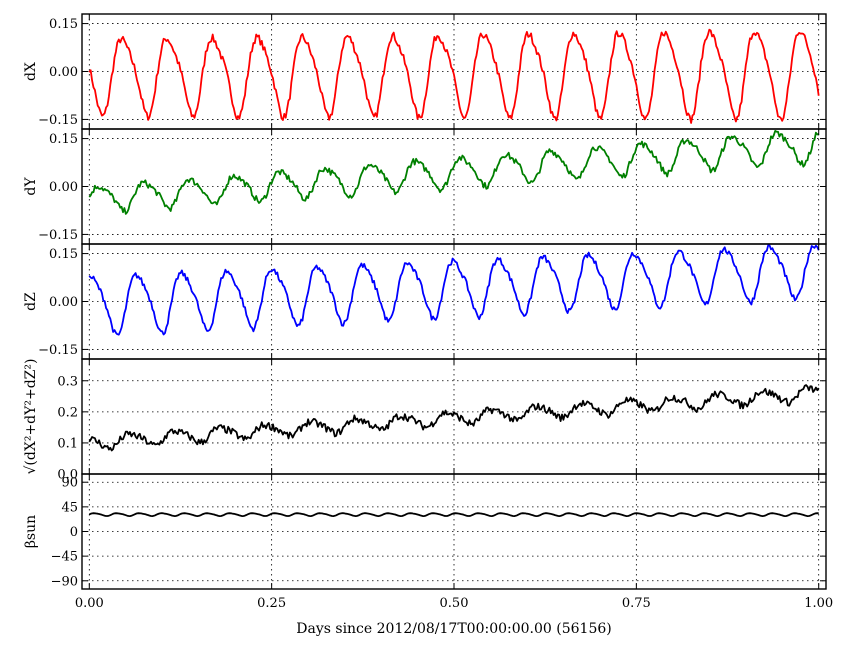  I want to click on y-tick-label: 0, so click(74, 532).